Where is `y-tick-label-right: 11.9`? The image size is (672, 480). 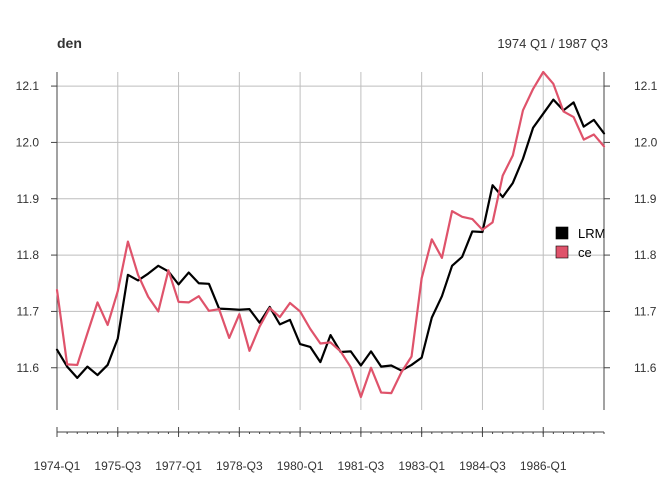 y-tick-label-right: 11.9 is located at coordinates (645, 199).